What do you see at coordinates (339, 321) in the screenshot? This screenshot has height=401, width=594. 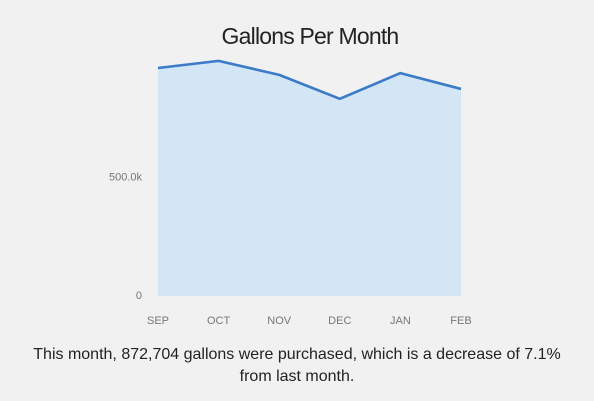 I see `x-tick-label: DEC` at bounding box center [339, 321].